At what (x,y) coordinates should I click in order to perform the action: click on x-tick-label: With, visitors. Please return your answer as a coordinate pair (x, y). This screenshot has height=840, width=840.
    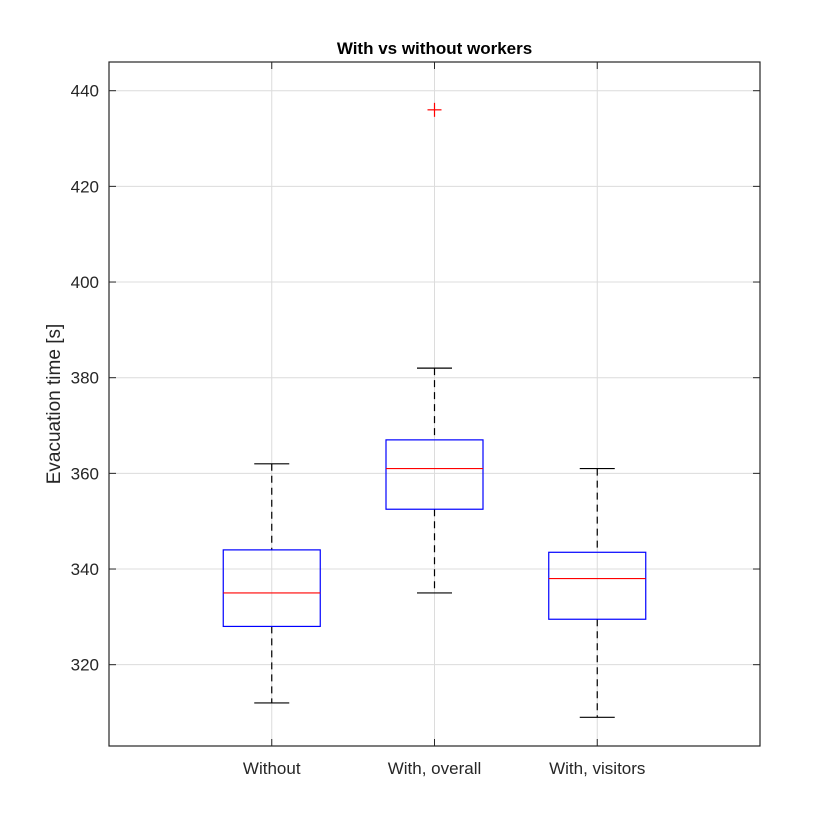
    Looking at the image, I should click on (597, 768).